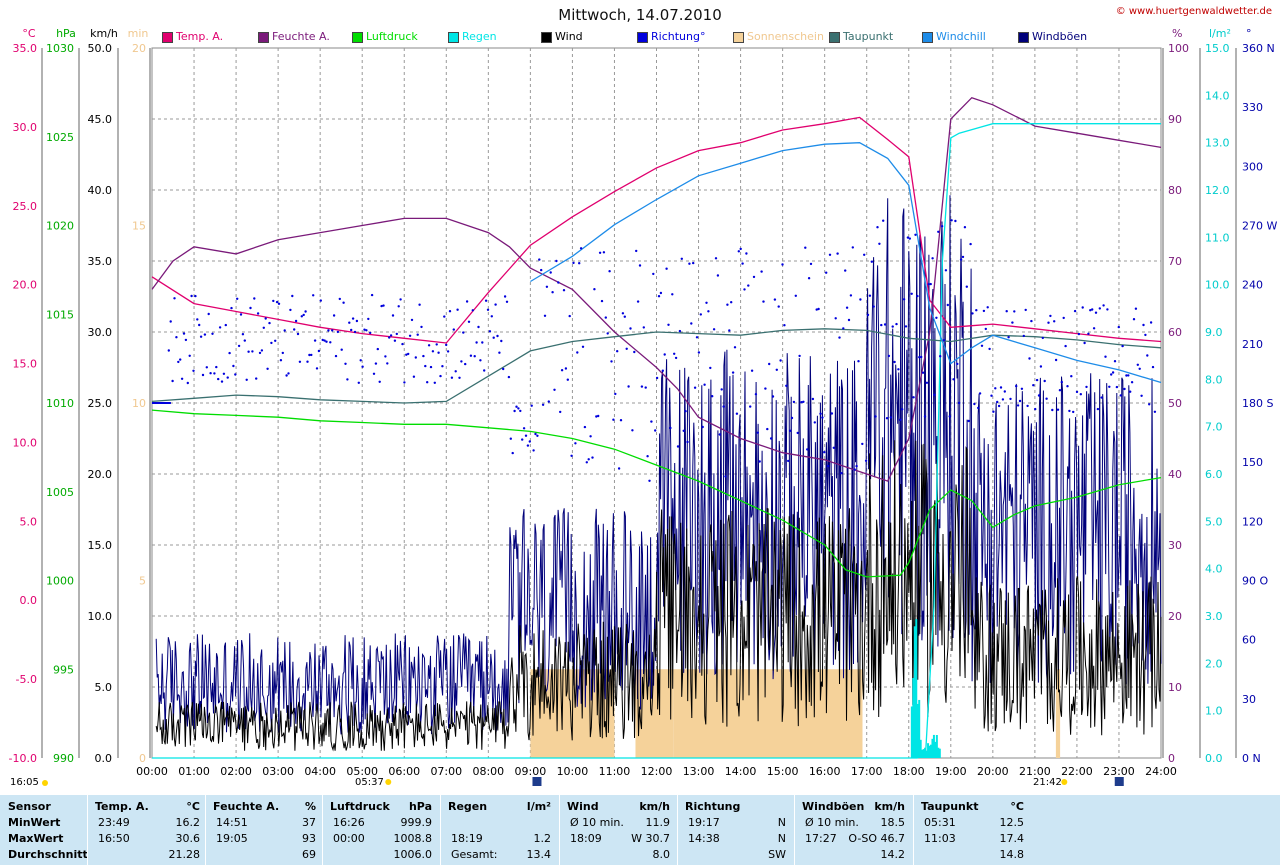 This screenshot has height=865, width=1280. I want to click on y-tick-temp: -5.0, so click(26, 679).